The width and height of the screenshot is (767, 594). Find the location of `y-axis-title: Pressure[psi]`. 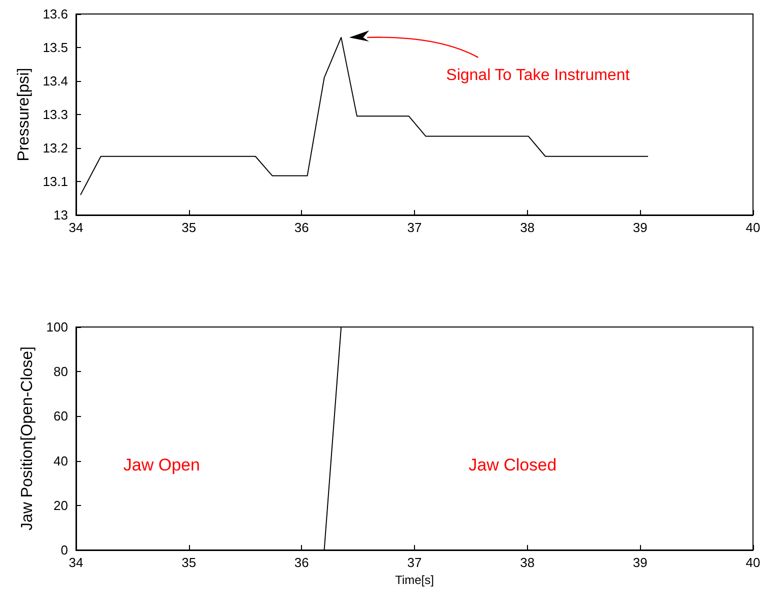

y-axis-title: Pressure[psi] is located at coordinates (23, 115).